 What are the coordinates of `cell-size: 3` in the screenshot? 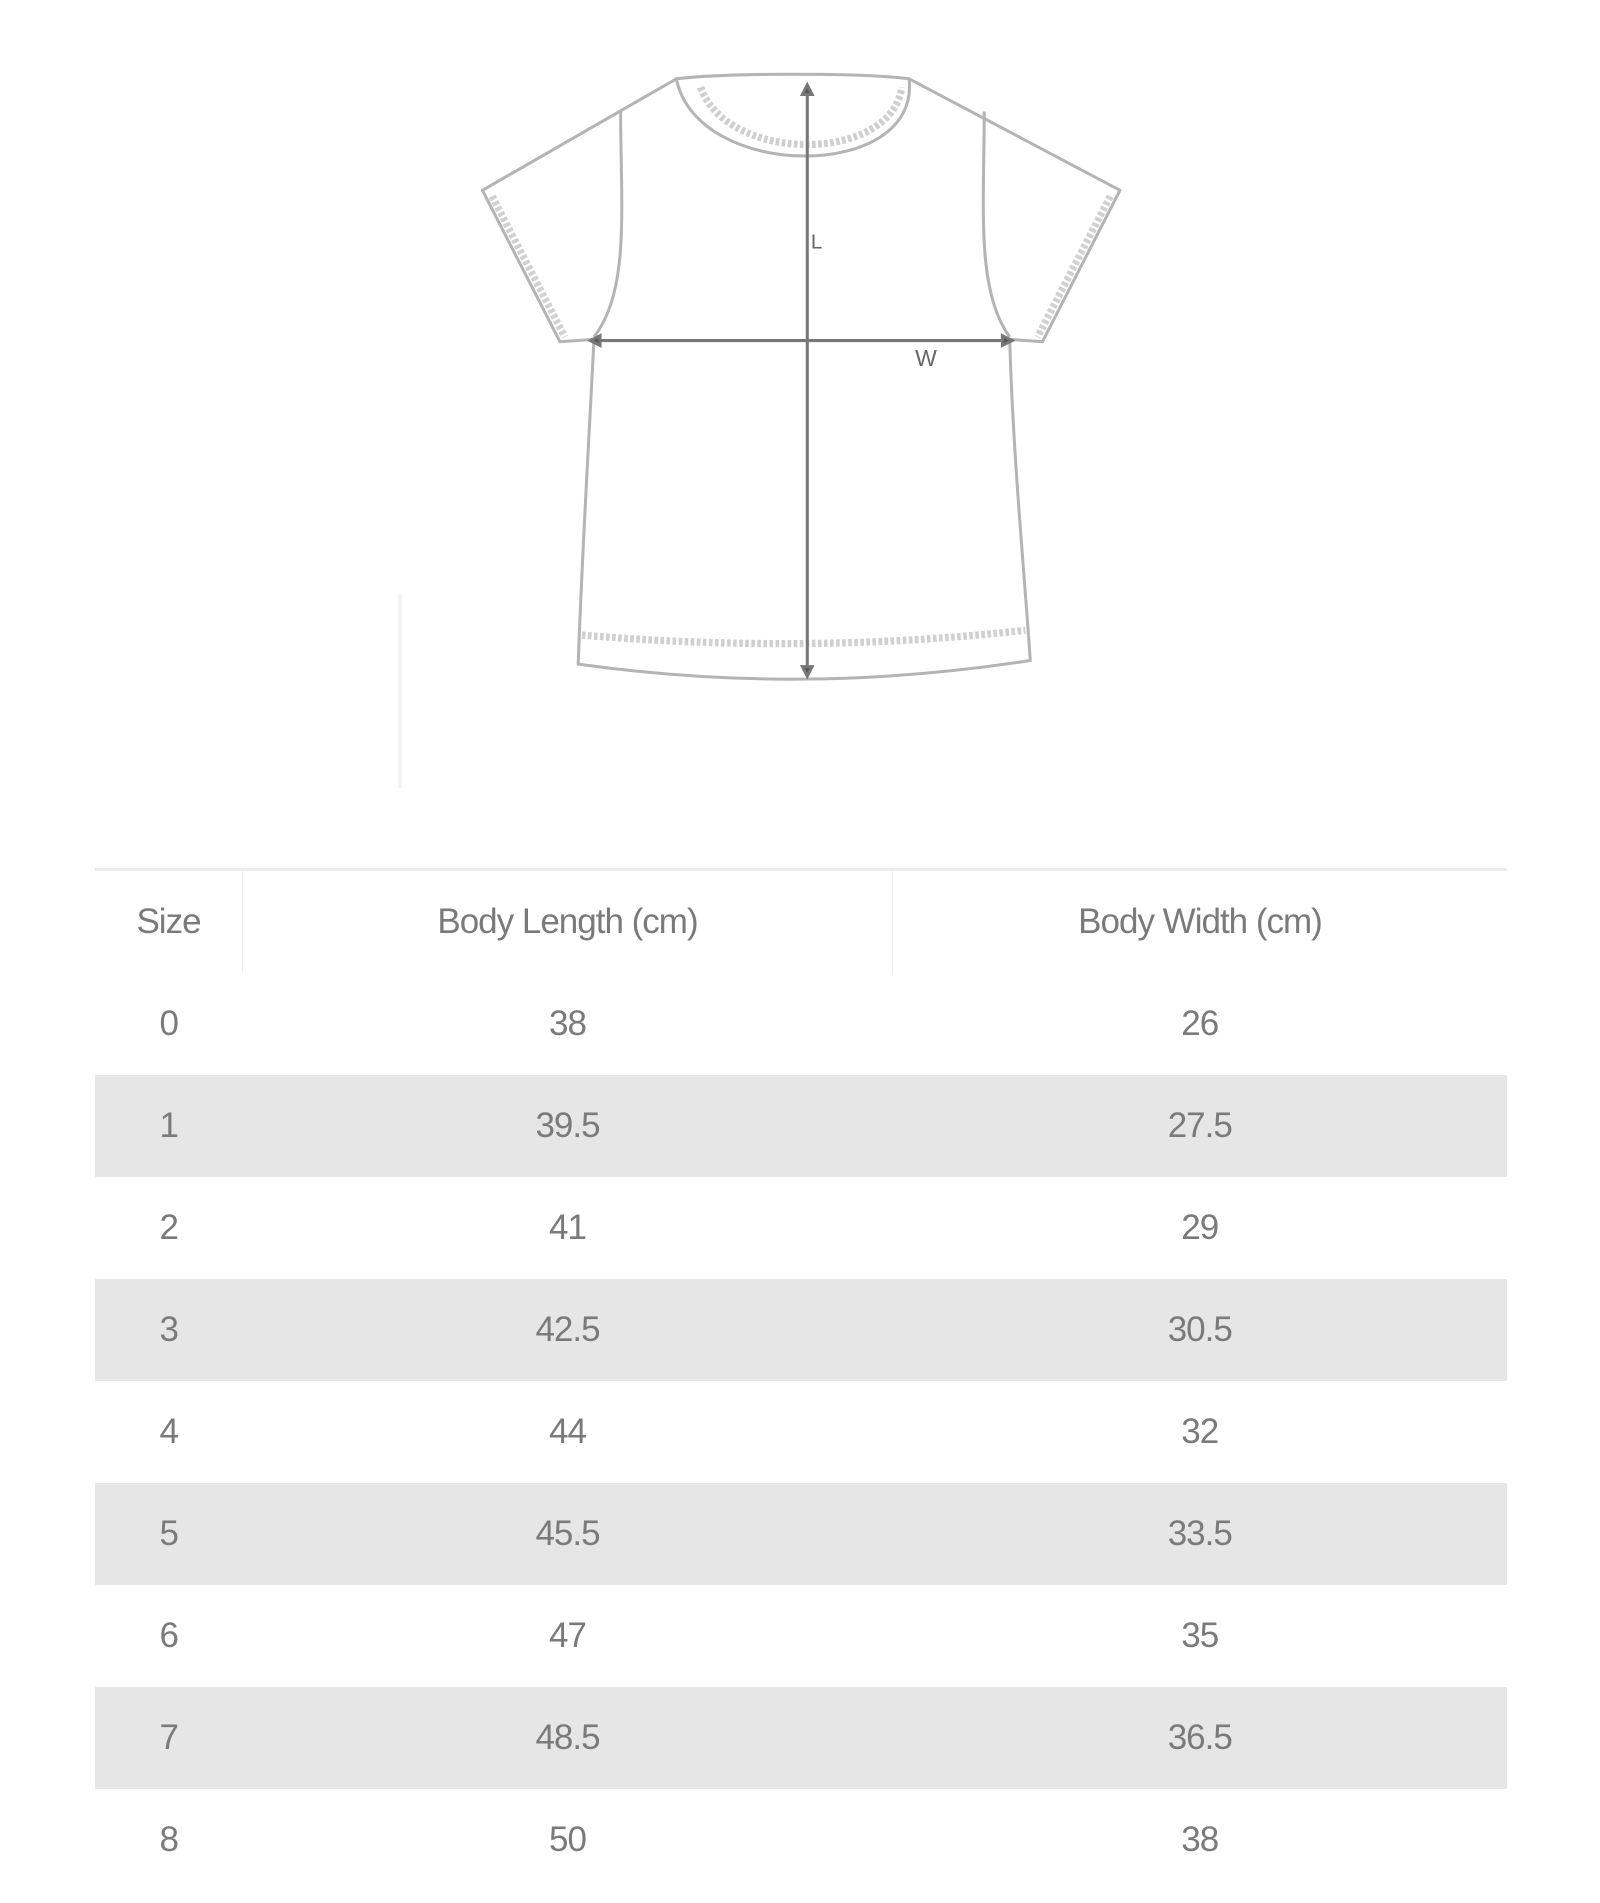 It's located at (169, 1330).